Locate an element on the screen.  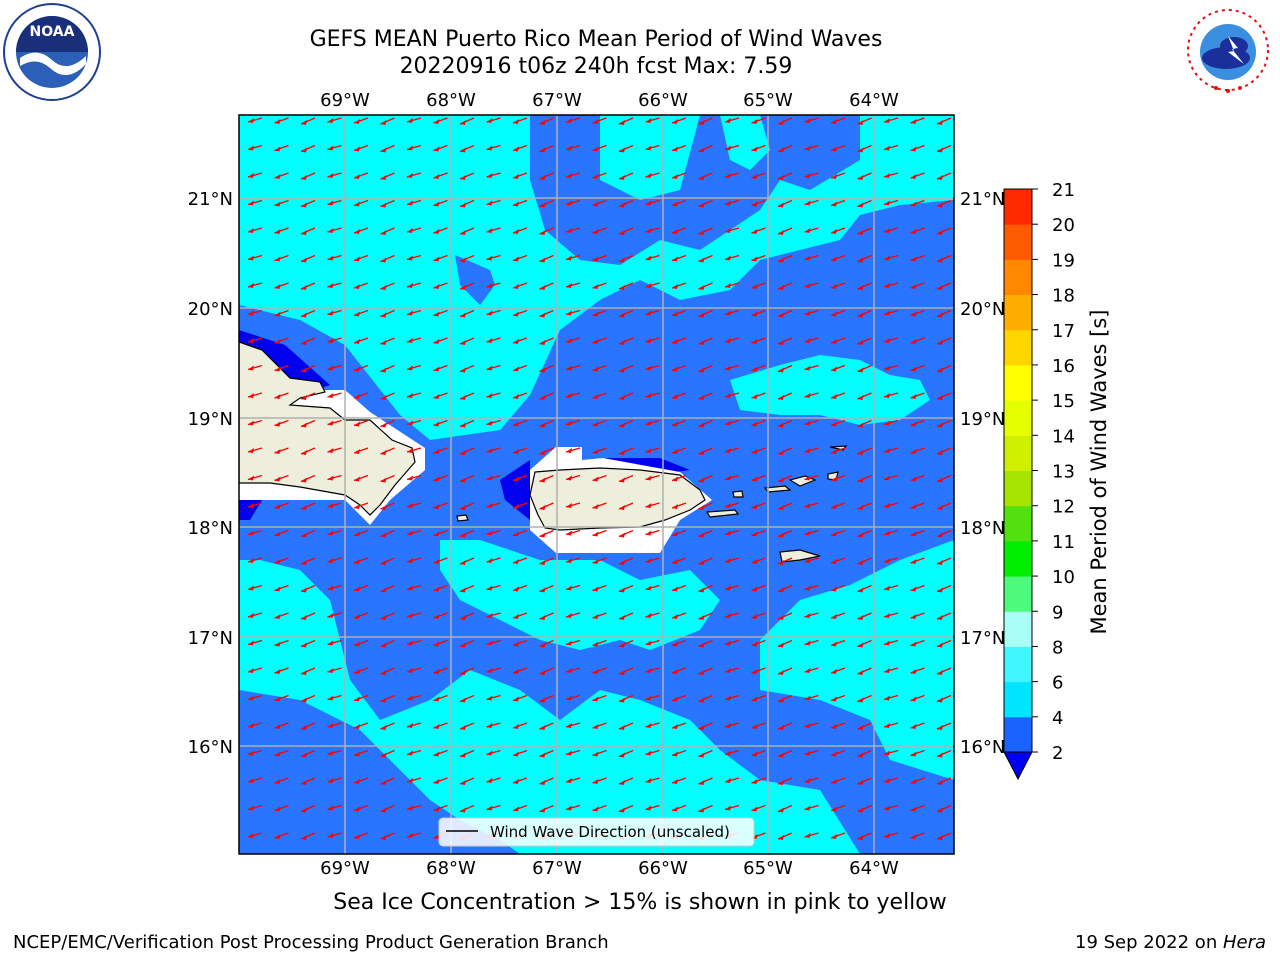
colorbar-tick-label: 10 is located at coordinates (1063, 577).